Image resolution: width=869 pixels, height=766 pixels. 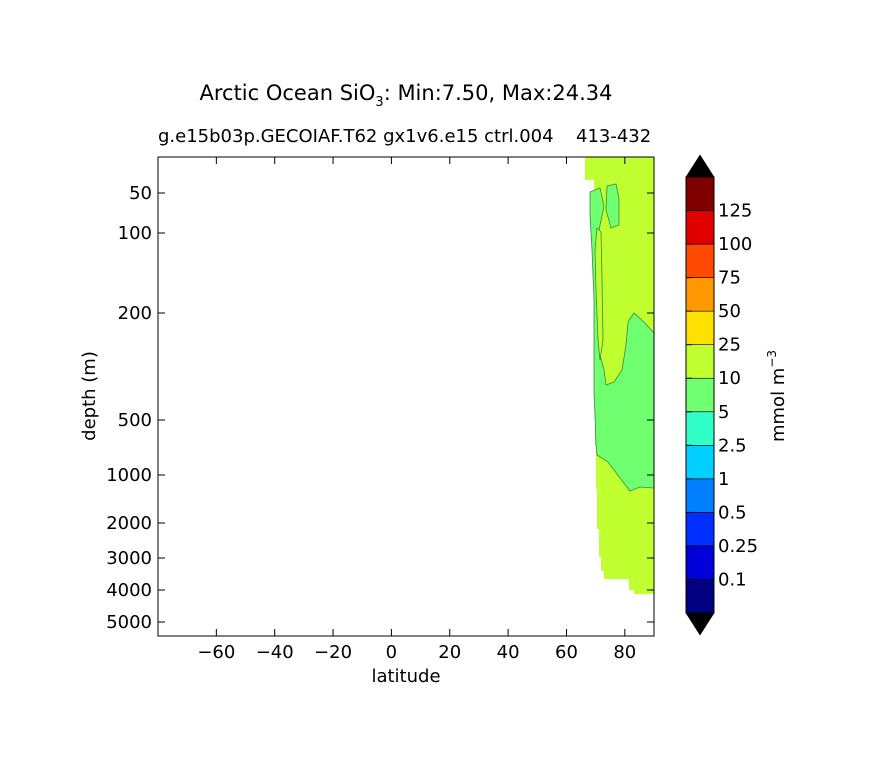 I want to click on colorbar-frame, so click(x=700, y=395).